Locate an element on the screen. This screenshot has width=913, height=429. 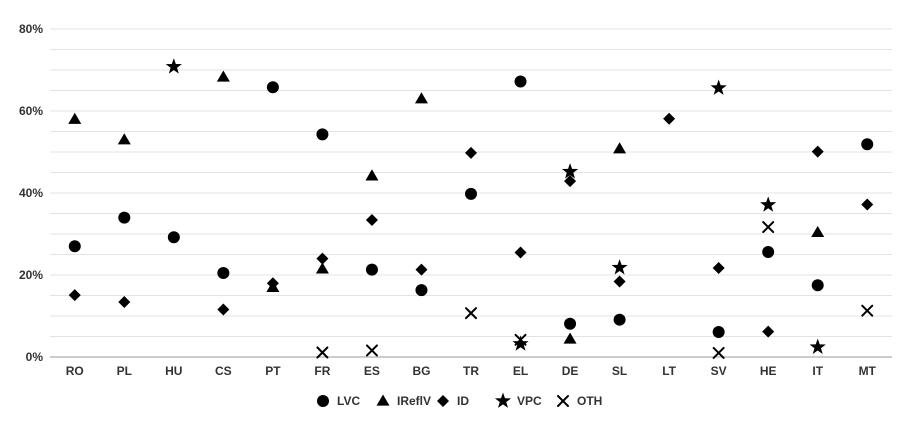
legend-label: IReflV is located at coordinates (414, 401).